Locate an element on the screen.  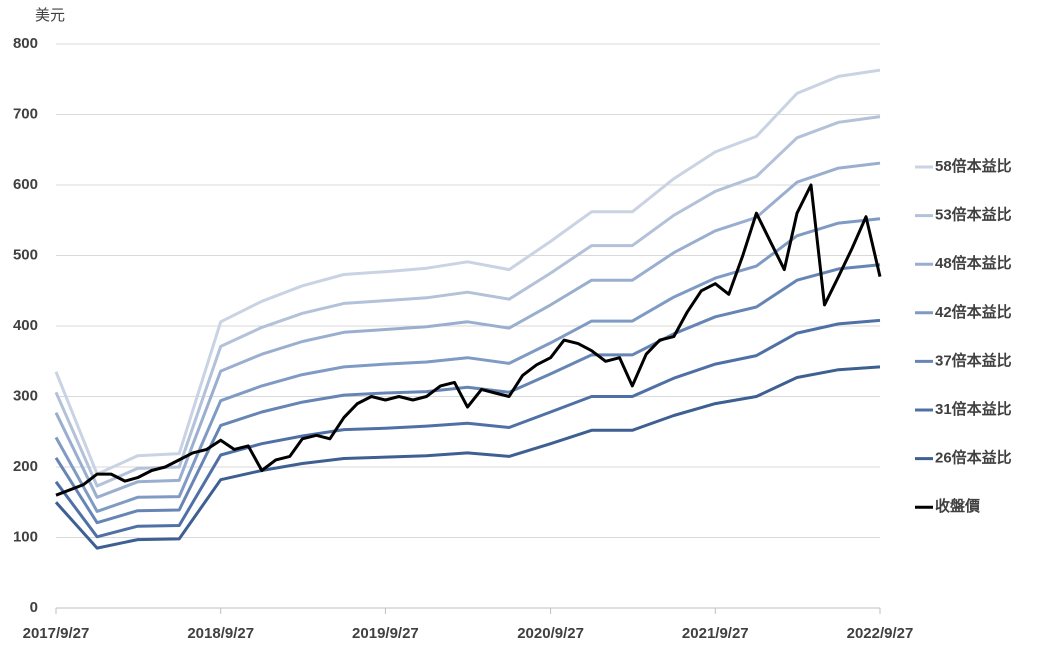
legend-label: 收盤價 is located at coordinates (958, 506).